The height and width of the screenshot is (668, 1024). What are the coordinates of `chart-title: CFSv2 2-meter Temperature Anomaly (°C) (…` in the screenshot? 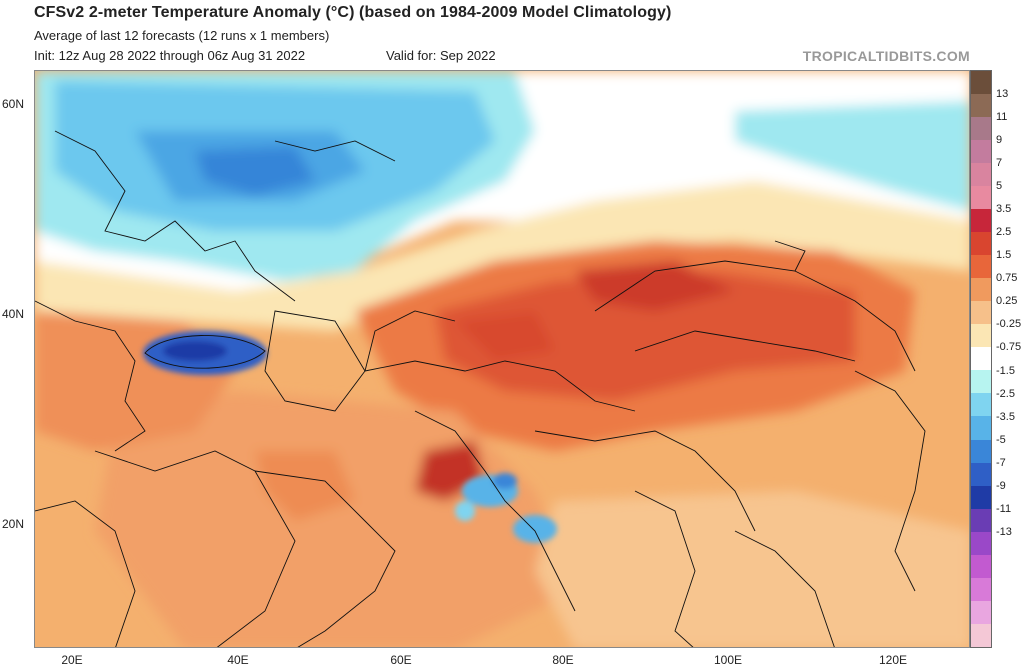 It's located at (353, 12).